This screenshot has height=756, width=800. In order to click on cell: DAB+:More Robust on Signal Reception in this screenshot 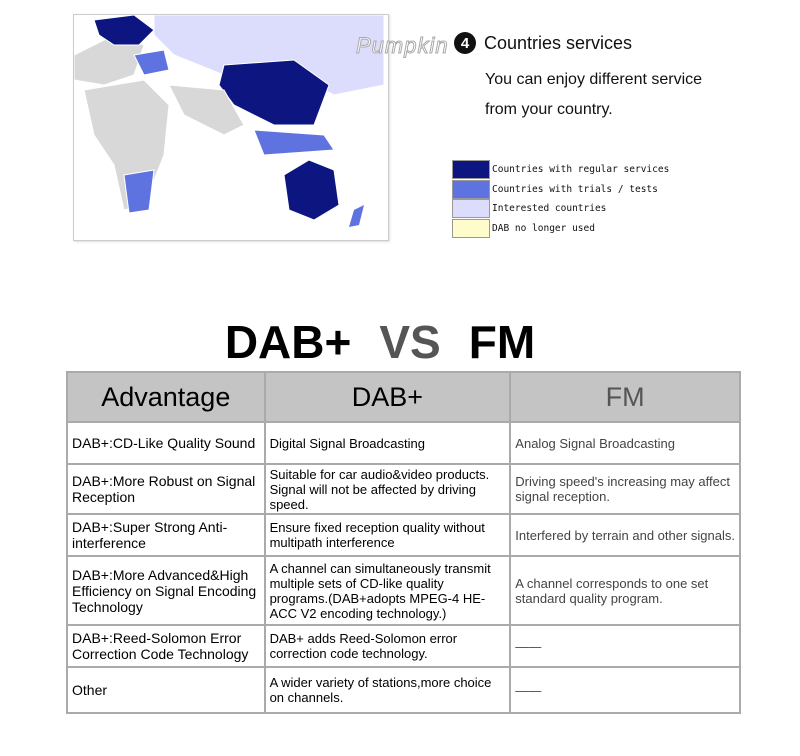, I will do `click(166, 489)`.